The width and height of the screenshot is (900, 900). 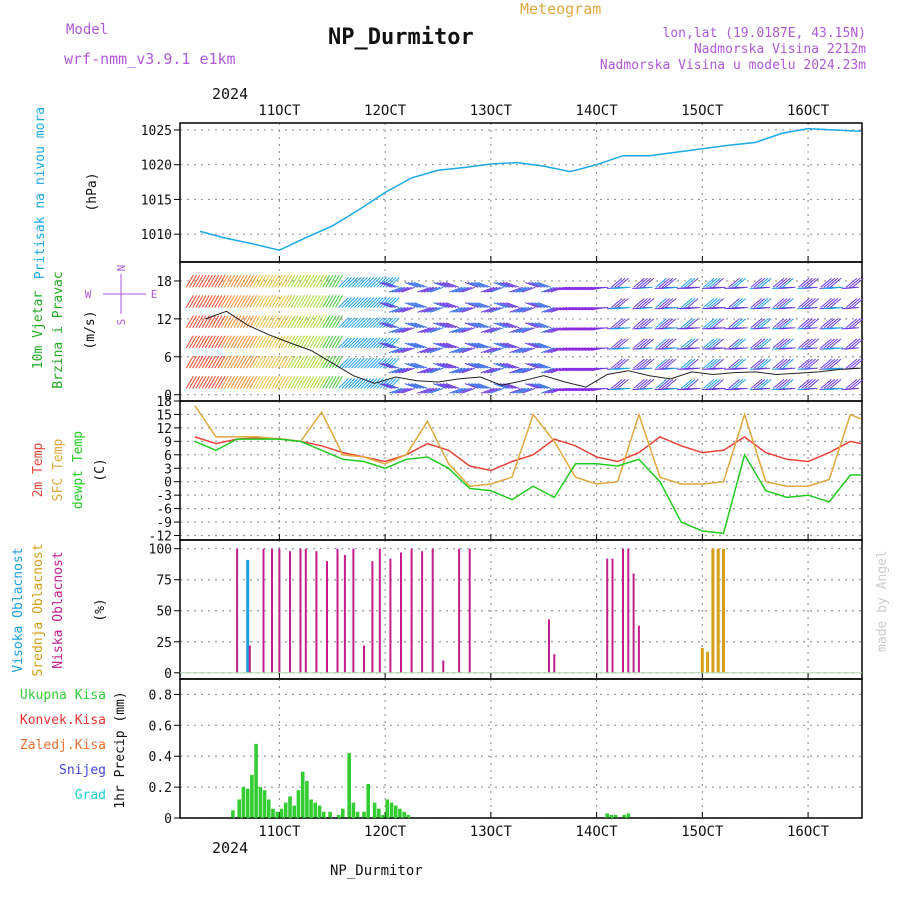 I want to click on temp-side-label-sfc: SFC Temp, so click(x=58, y=470).